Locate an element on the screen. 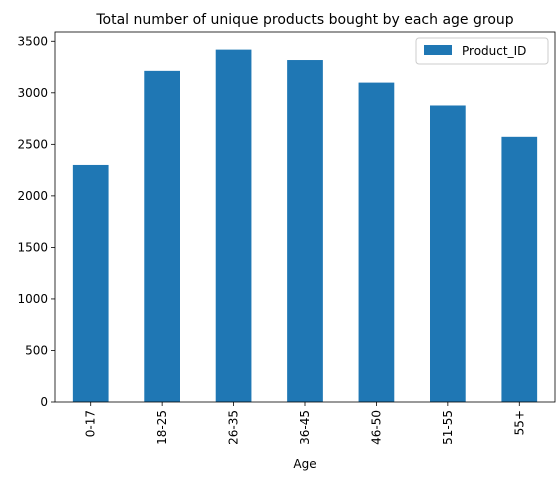 The width and height of the screenshot is (560, 481). legend-box is located at coordinates (482, 51).